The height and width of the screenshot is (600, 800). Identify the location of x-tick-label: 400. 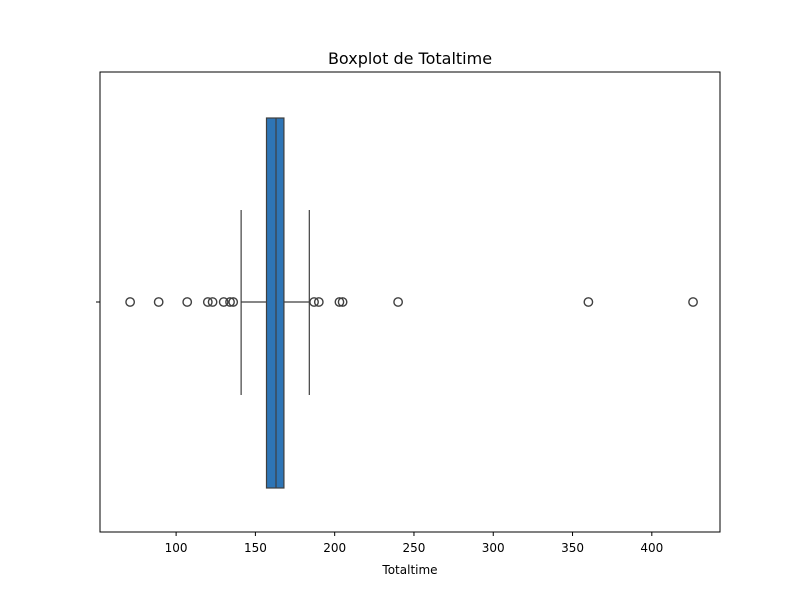
(651, 548).